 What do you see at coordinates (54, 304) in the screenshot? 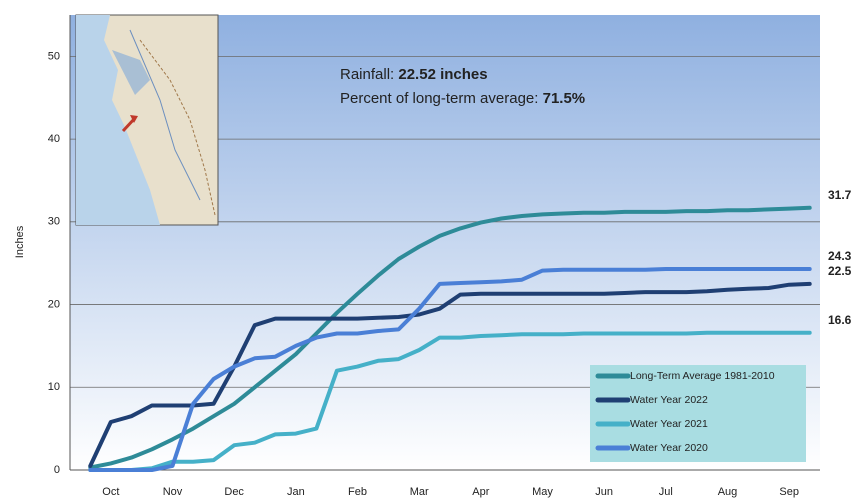
I see `y-tick-label: 20` at bounding box center [54, 304].